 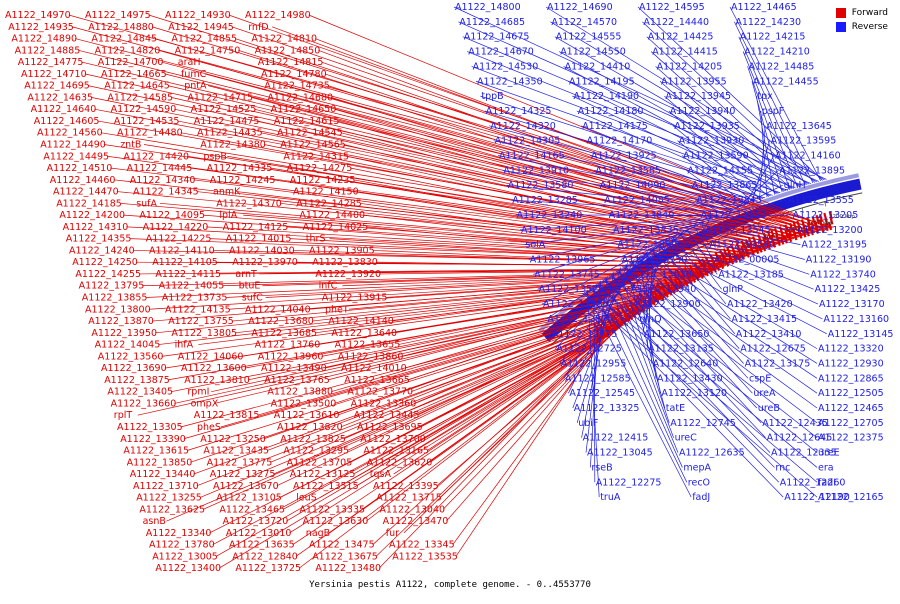 I want to click on reverse-gene-label: A1122_13590, so click(x=716, y=156).